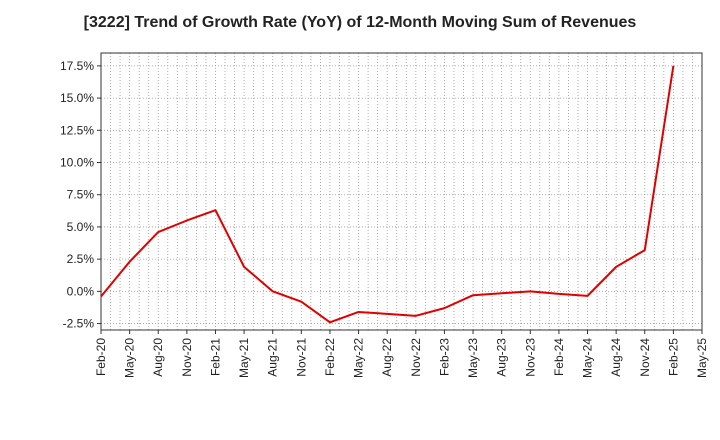 This screenshot has width=720, height=440. What do you see at coordinates (130, 358) in the screenshot?
I see `x-tick-label: May-20` at bounding box center [130, 358].